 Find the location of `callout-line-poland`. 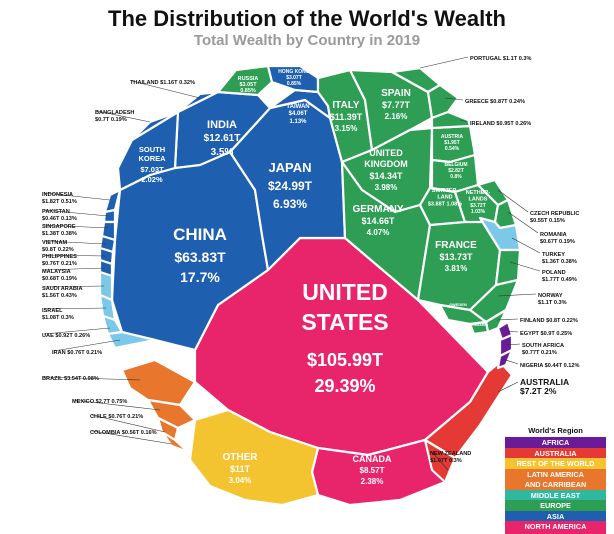

callout-line-poland is located at coordinates (525, 266).